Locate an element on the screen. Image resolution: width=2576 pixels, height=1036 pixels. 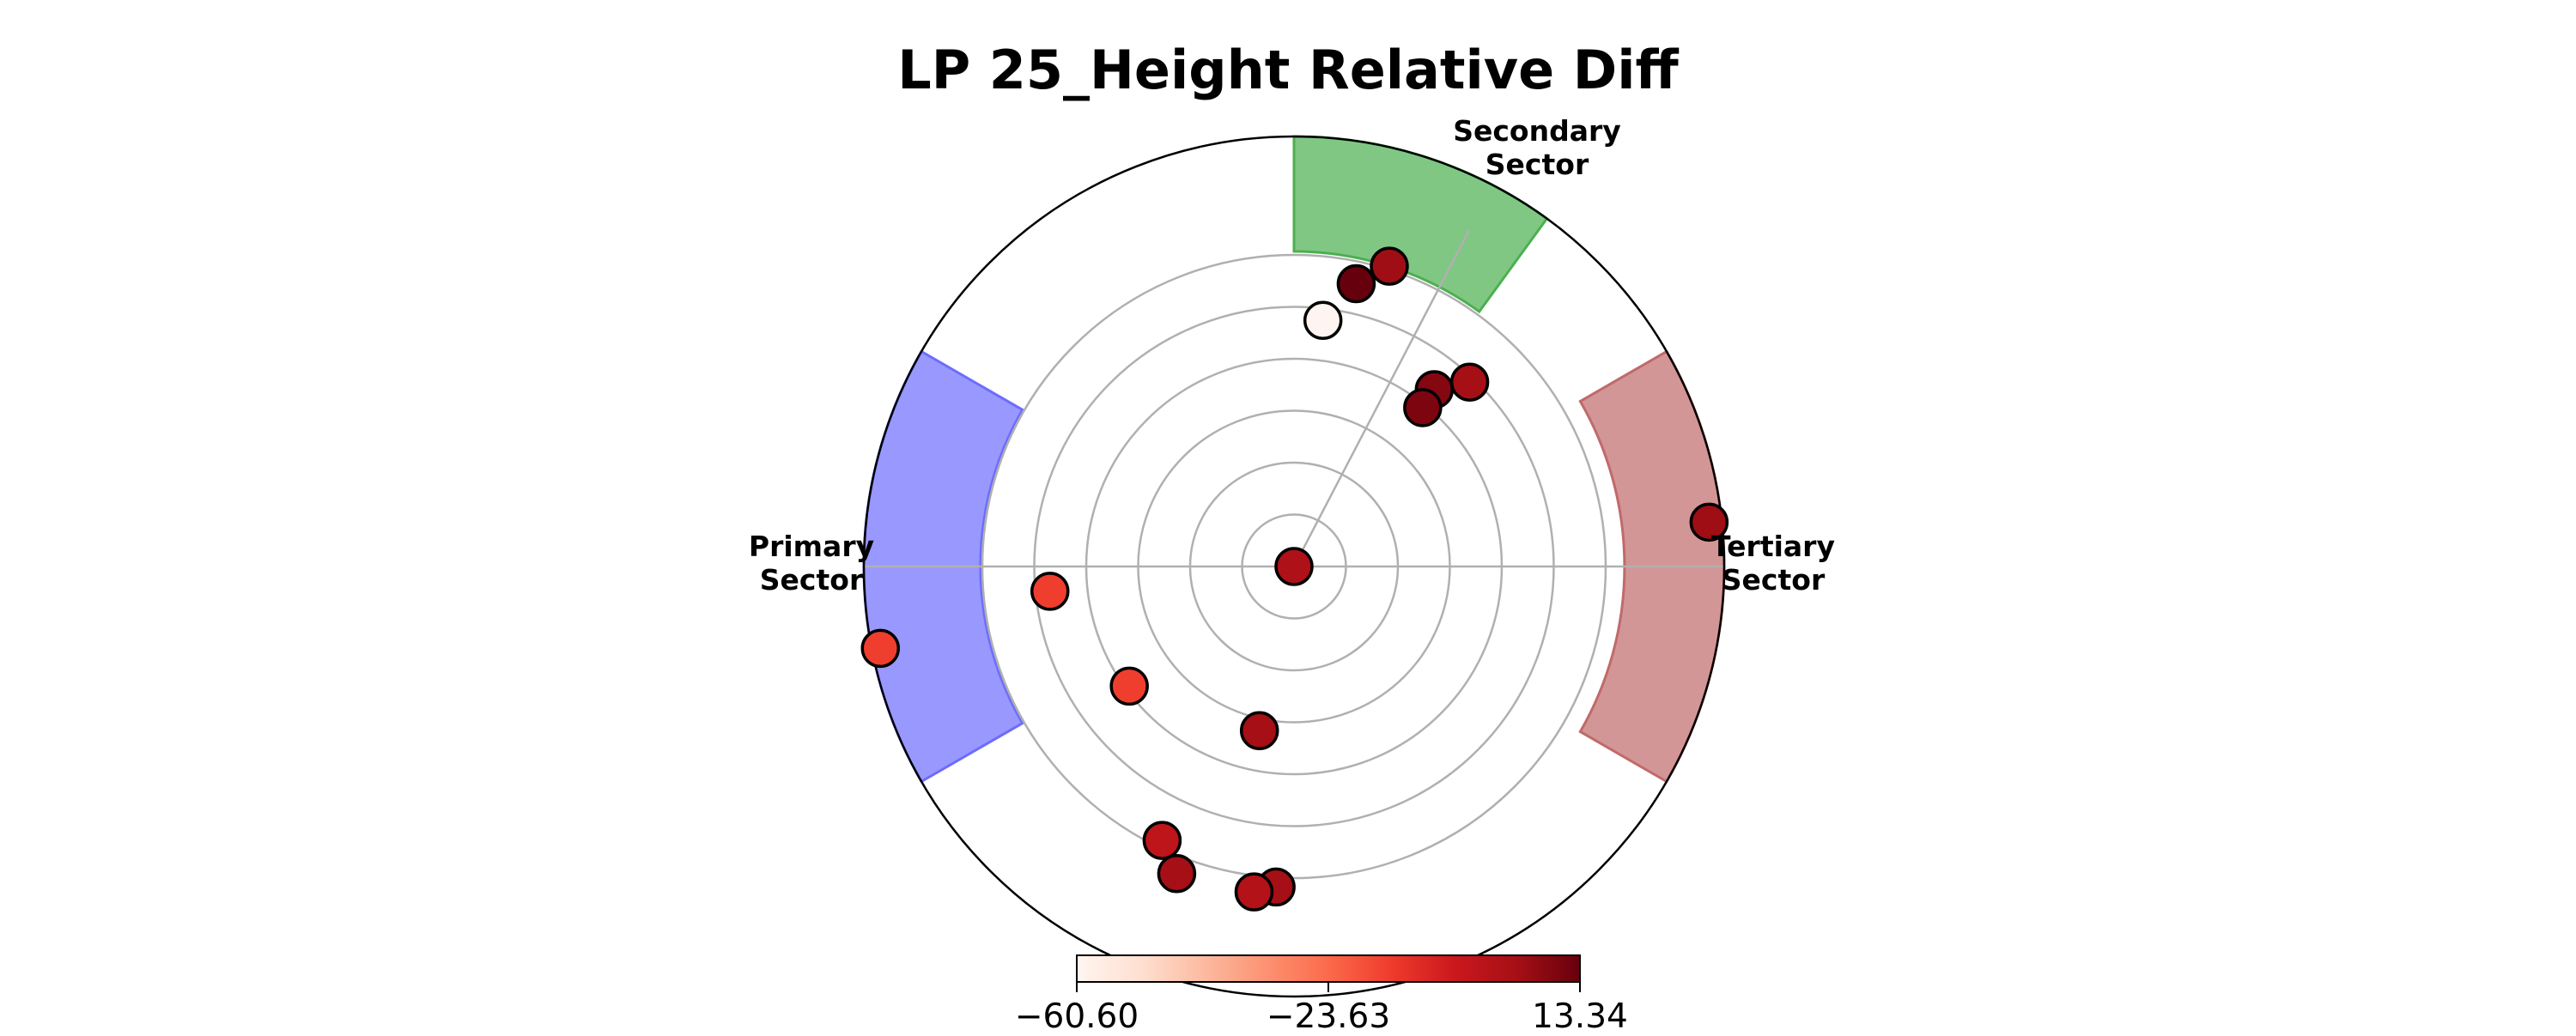
sector-label-secondary: Secondary Sector is located at coordinates (1537, 147).